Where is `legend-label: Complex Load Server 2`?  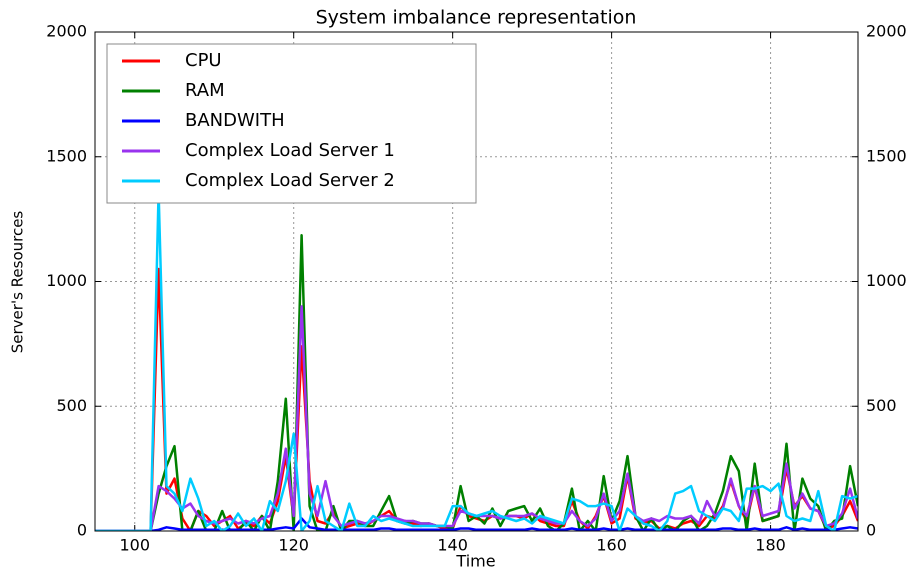 legend-label: Complex Load Server 2 is located at coordinates (290, 180).